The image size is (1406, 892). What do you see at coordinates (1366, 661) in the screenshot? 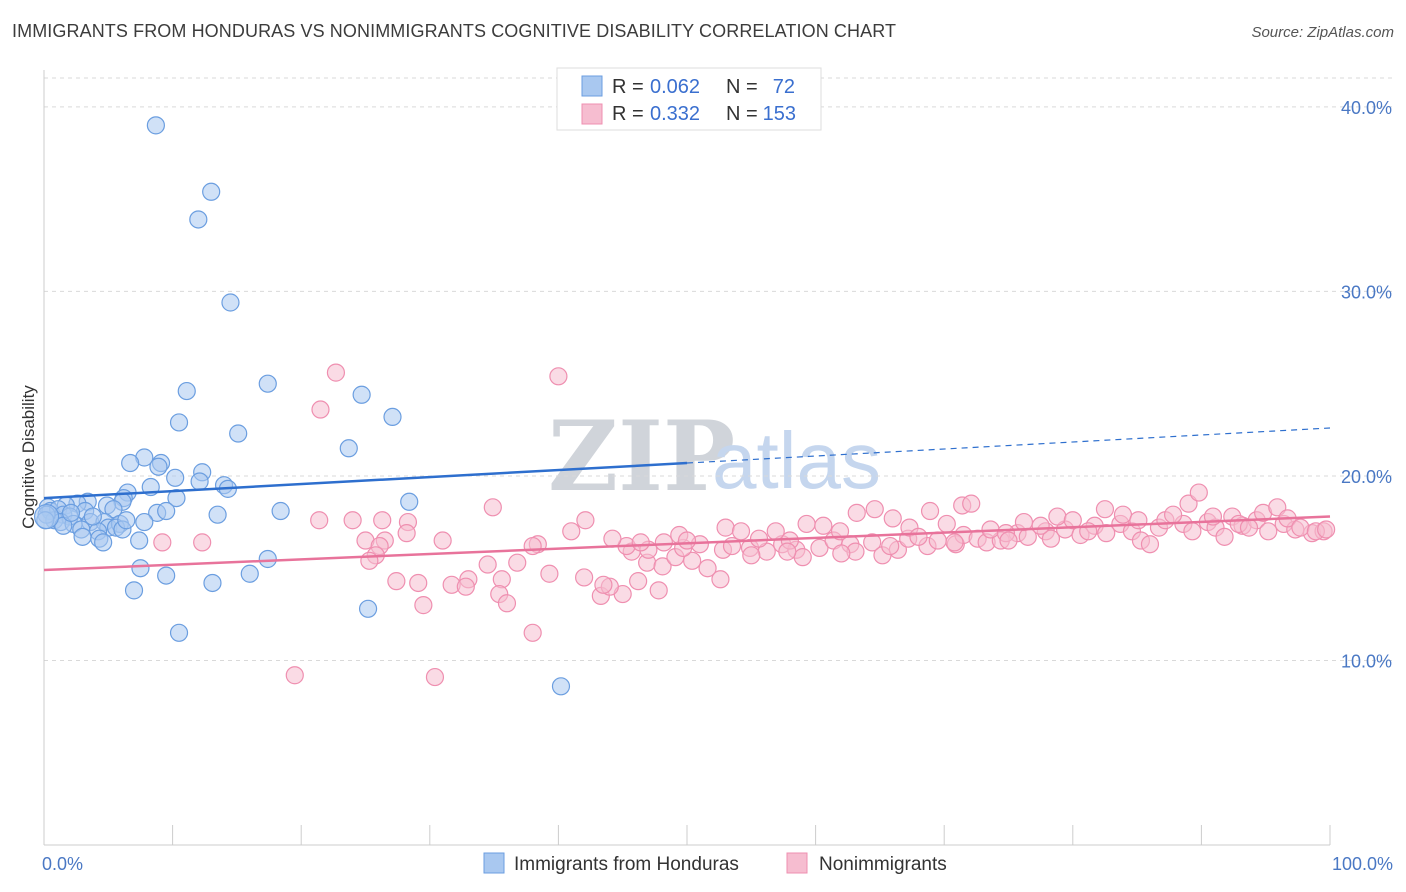
I see `y-tick-label: 10.0%` at bounding box center [1366, 661].